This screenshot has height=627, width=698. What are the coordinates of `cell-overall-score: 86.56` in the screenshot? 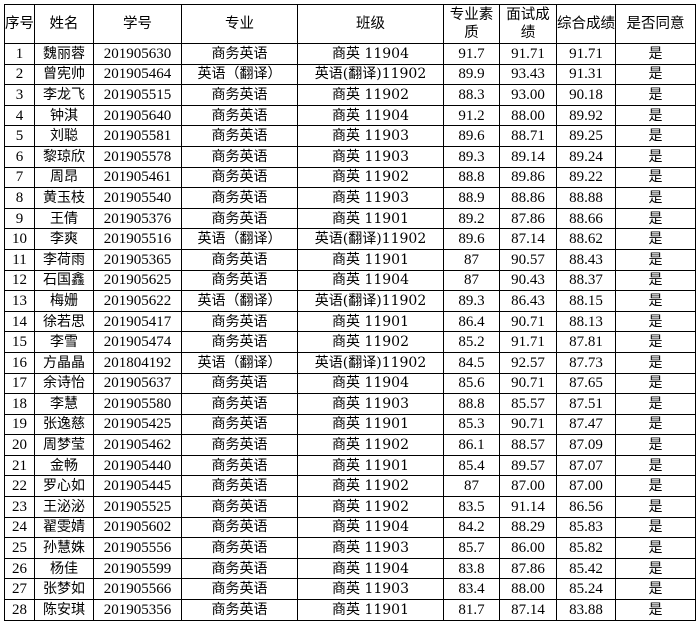 It's located at (586, 507).